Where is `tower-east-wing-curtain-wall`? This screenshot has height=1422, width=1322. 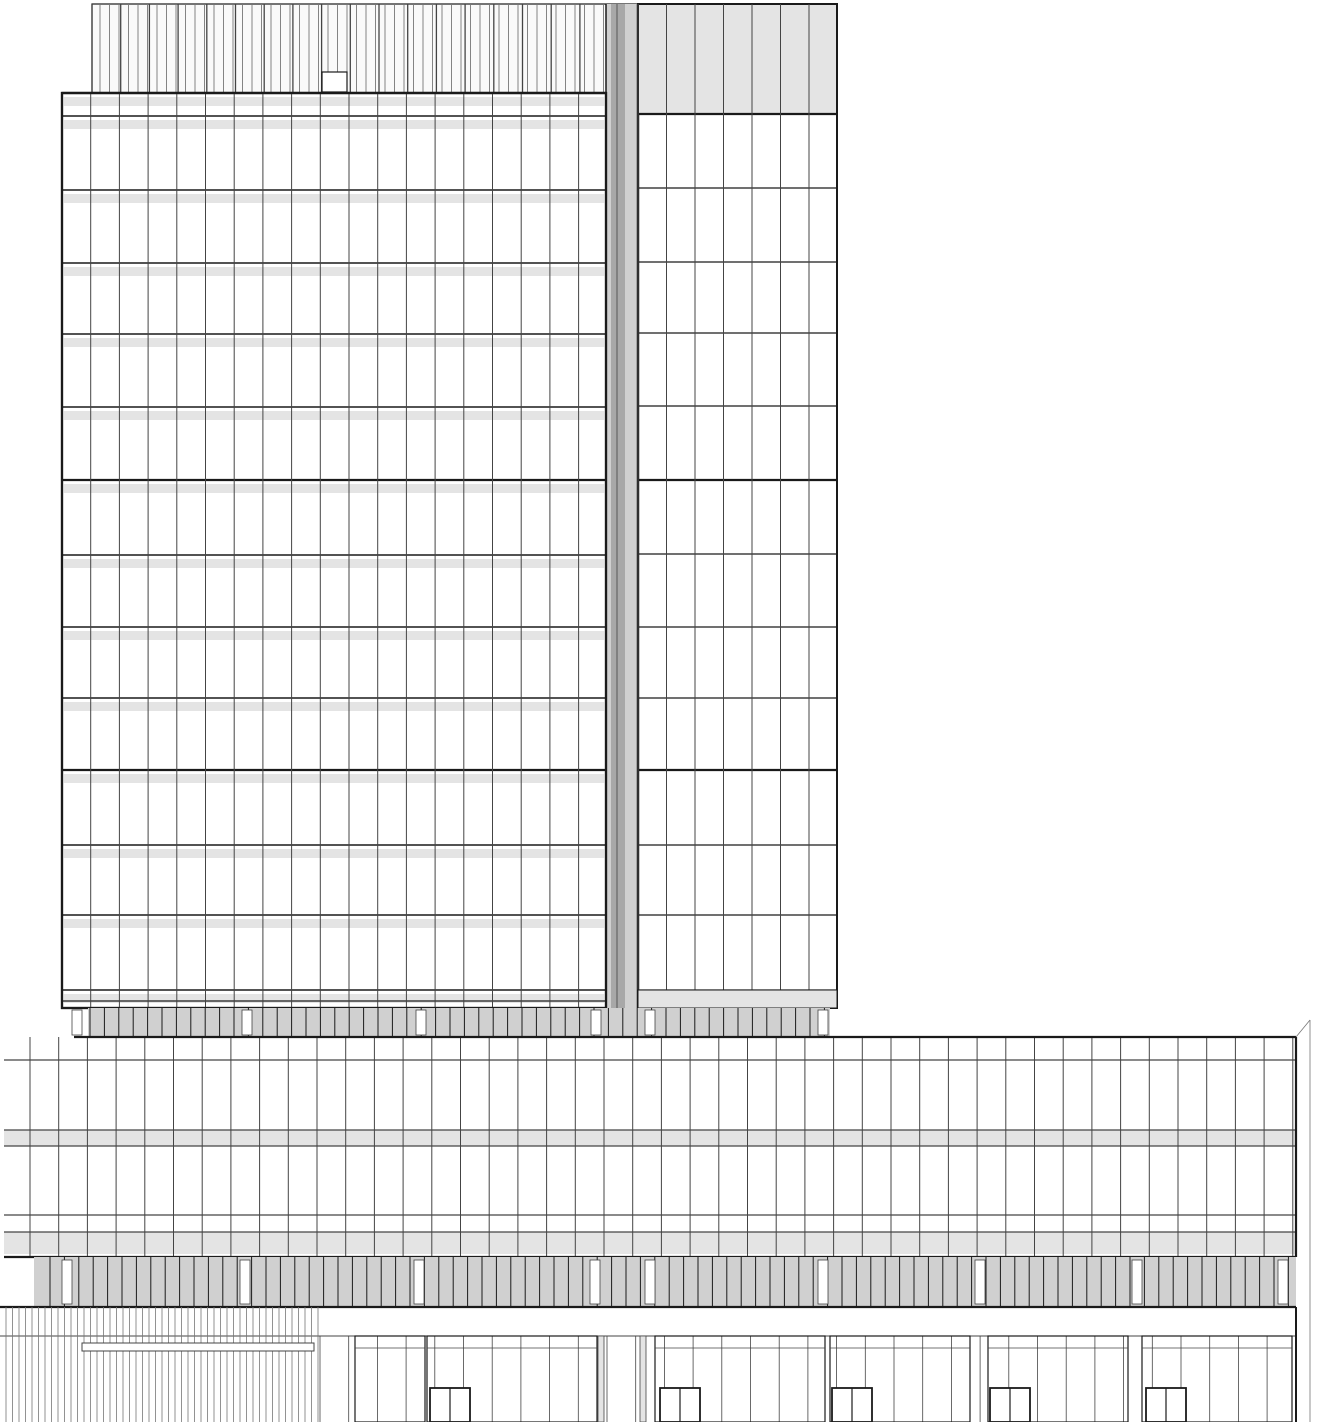
tower-east-wing-curtain-wall is located at coordinates (737, 506).